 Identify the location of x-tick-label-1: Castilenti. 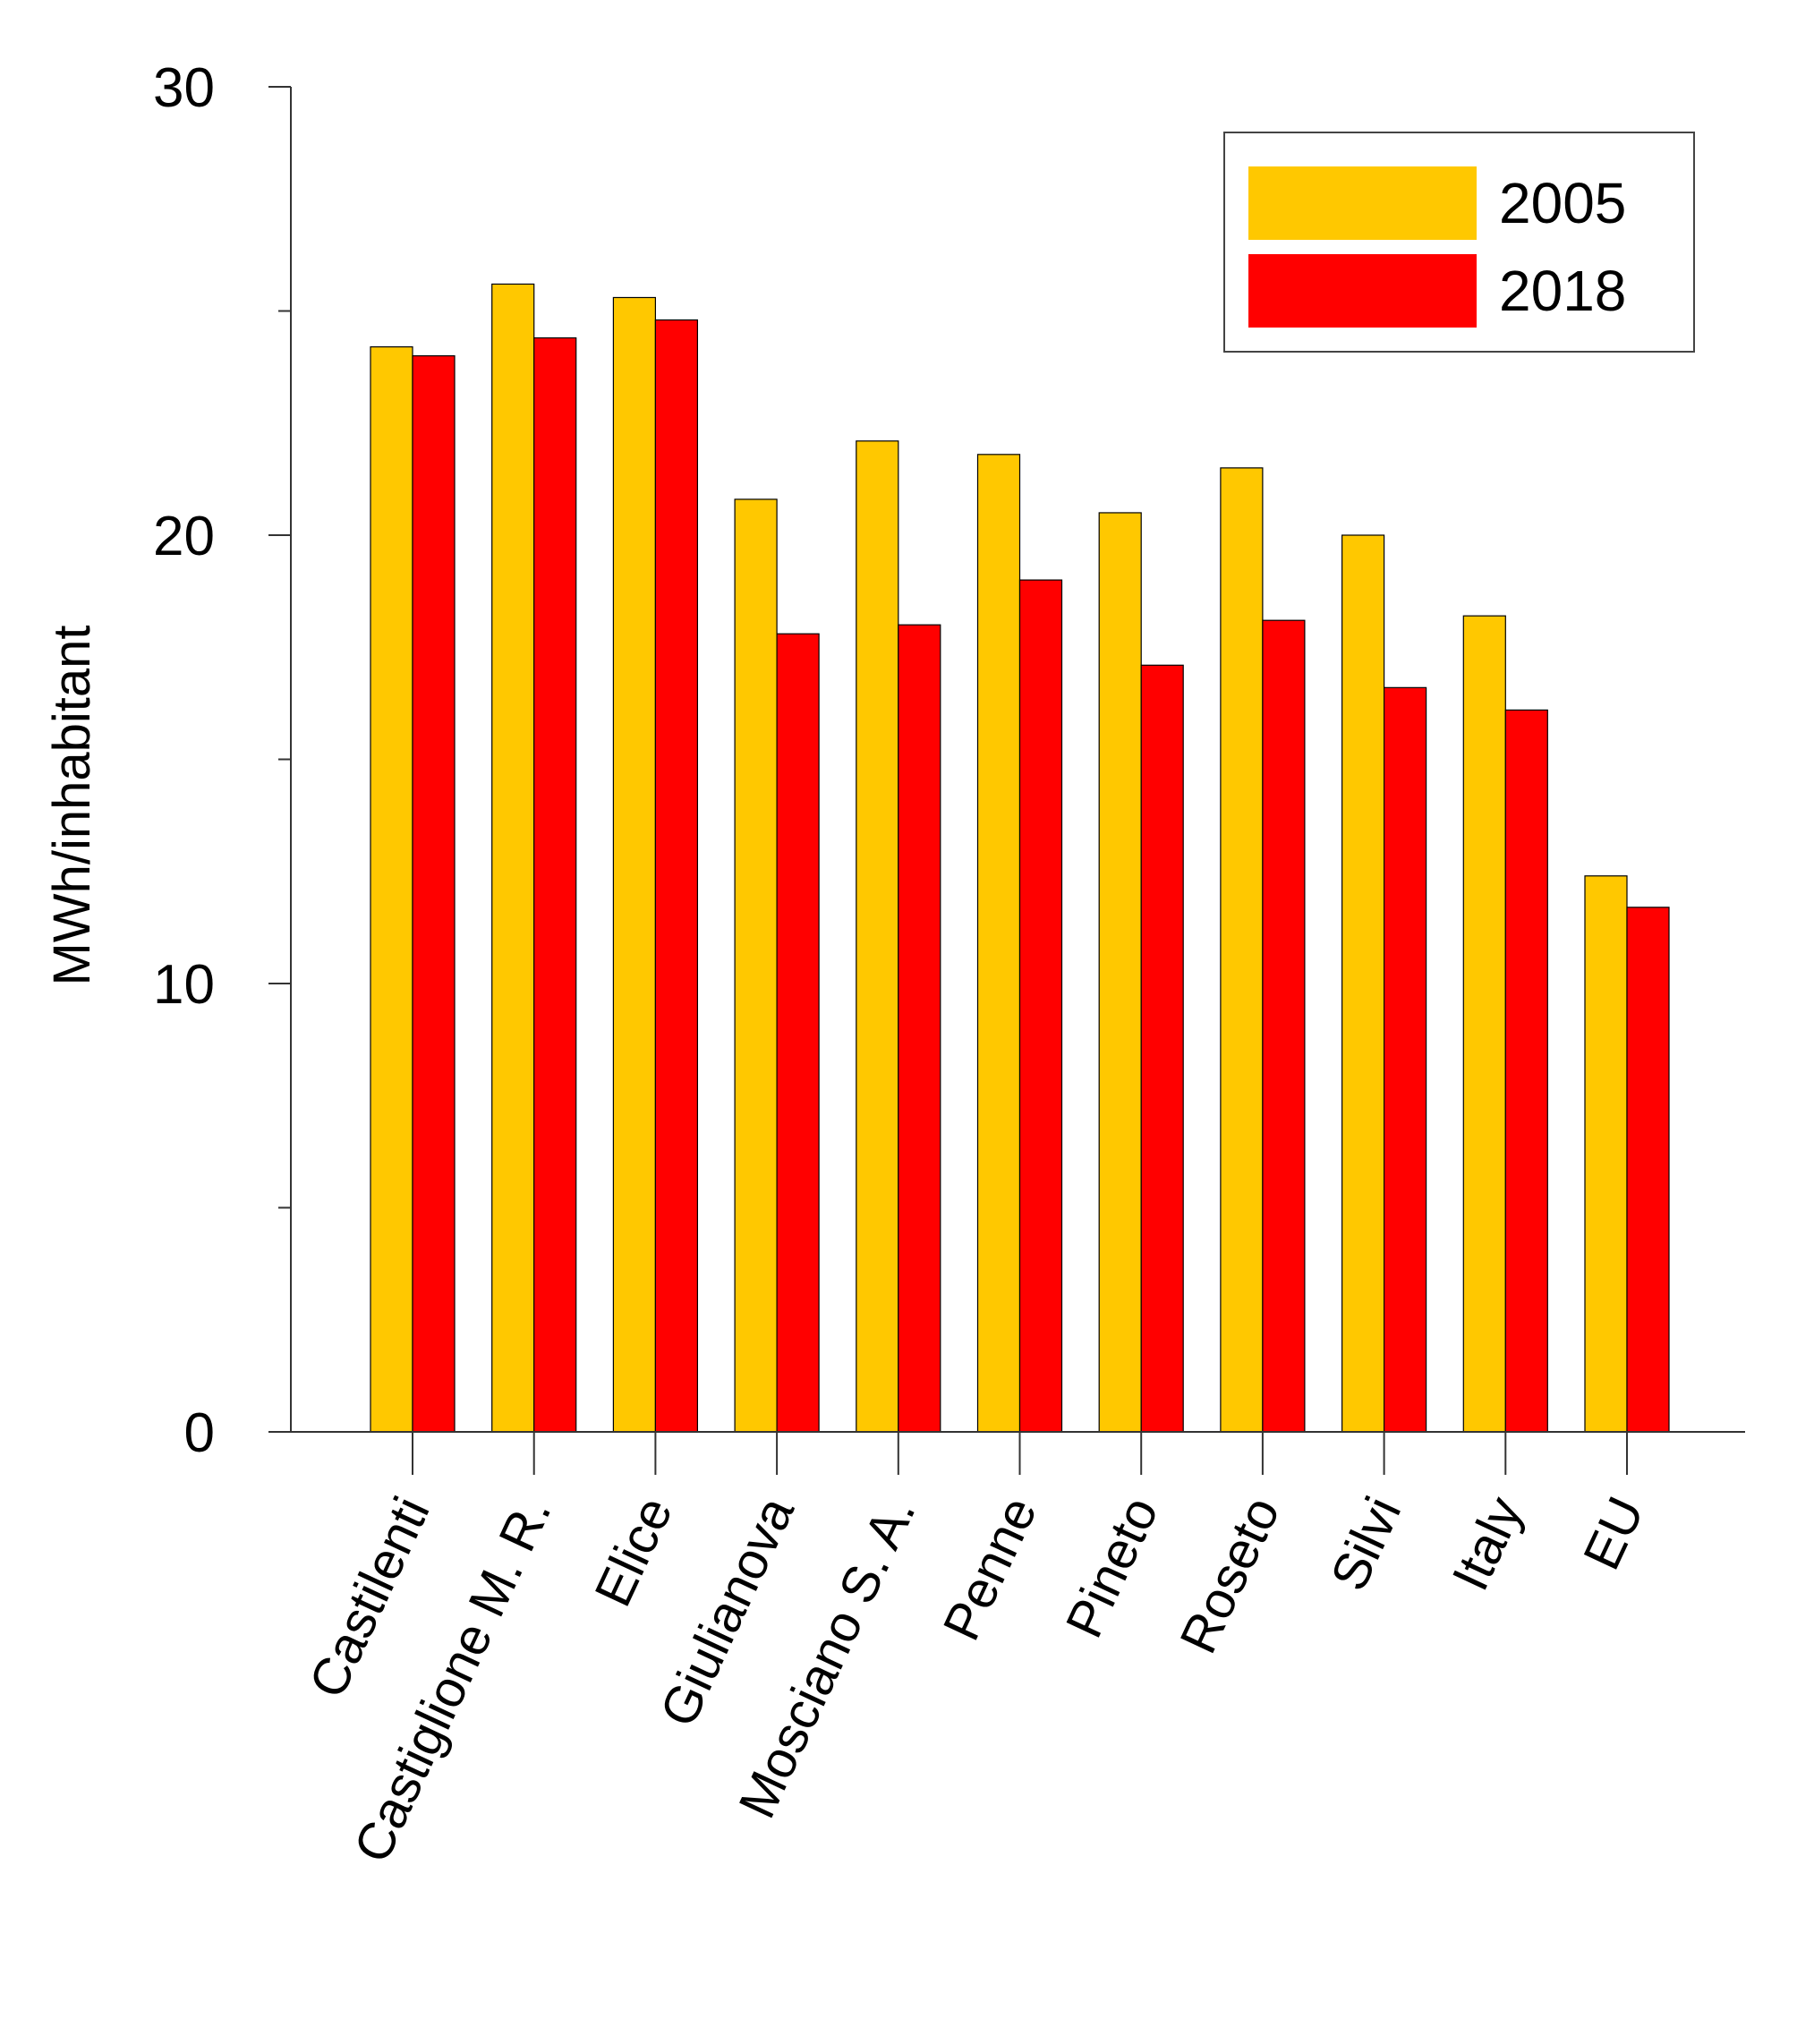
(370, 1597).